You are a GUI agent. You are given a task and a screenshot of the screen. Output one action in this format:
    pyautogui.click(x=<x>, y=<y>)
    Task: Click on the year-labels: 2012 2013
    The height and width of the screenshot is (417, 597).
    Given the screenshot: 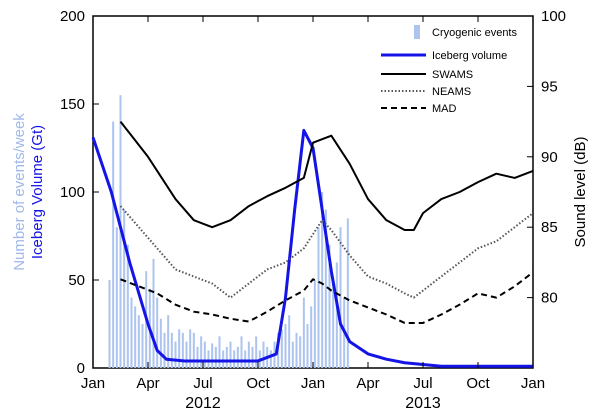 What is the action you would take?
    pyautogui.click(x=313, y=403)
    